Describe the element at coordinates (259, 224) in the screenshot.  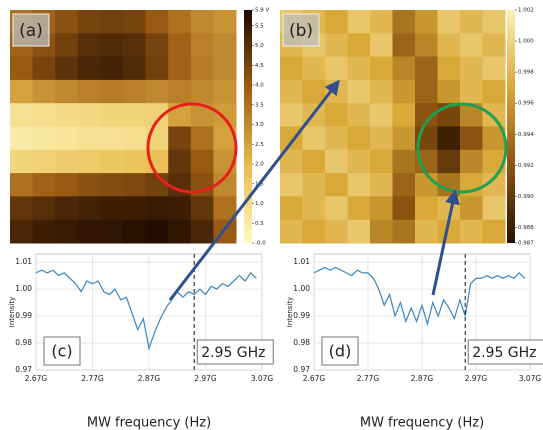
I see `colorbar-tick-label: 0.5` at that location.